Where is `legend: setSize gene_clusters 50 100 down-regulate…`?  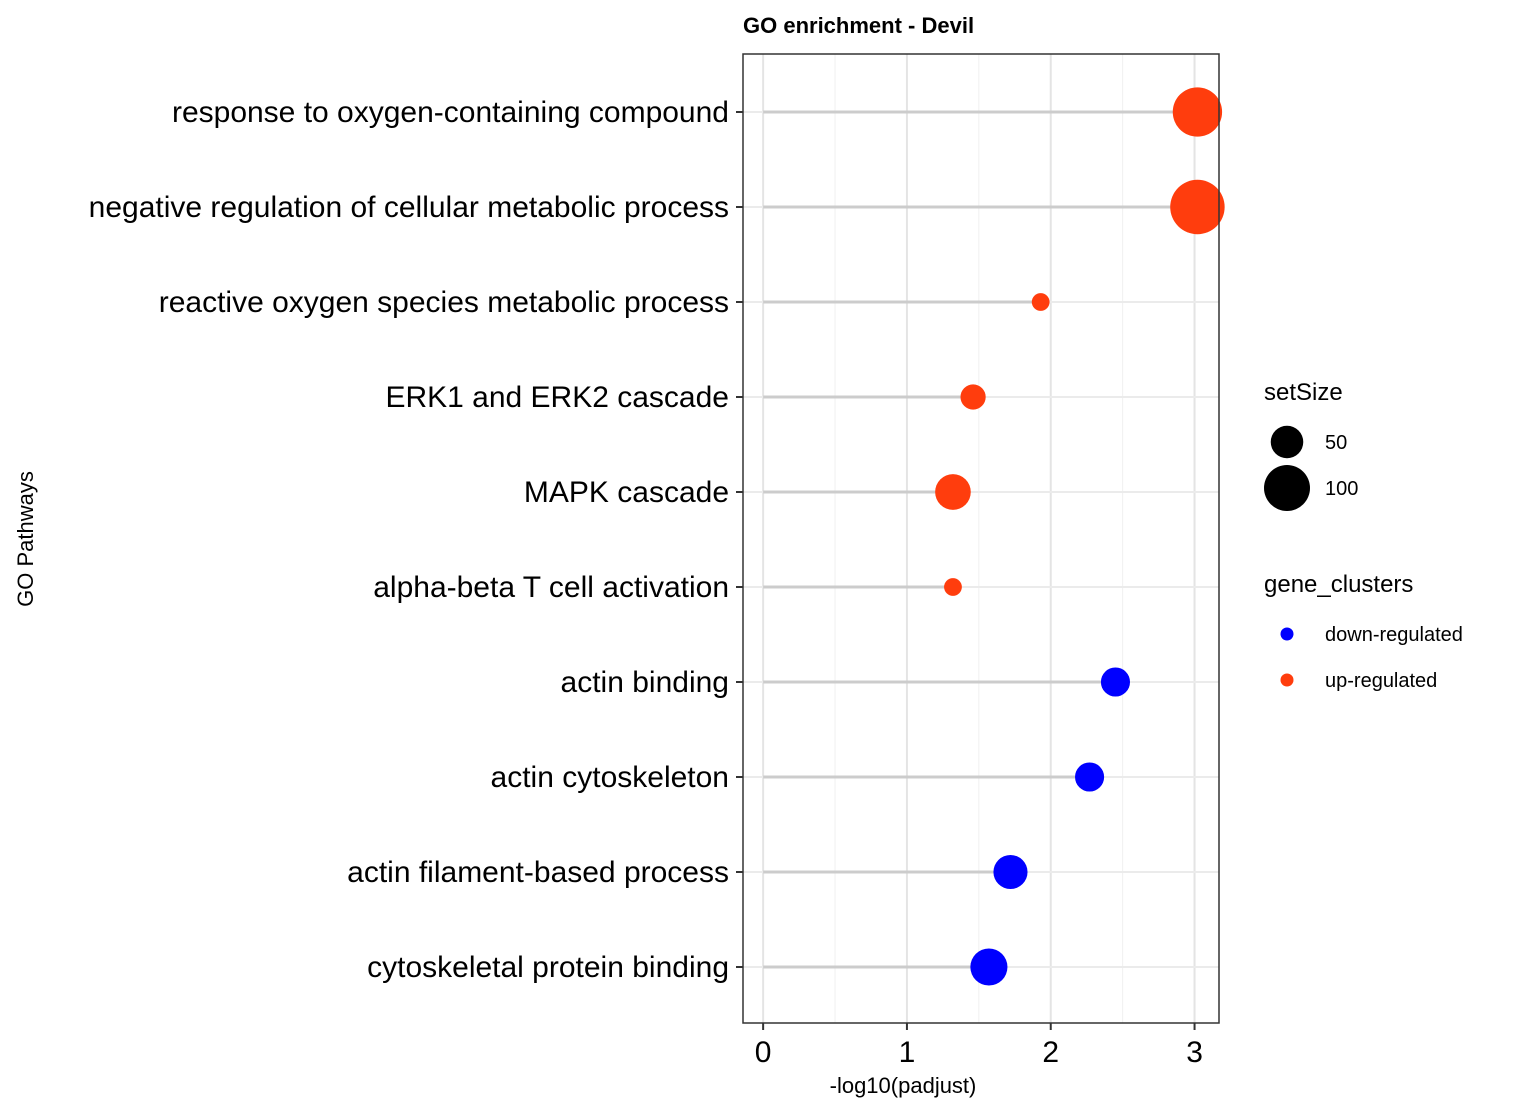
legend: setSize gene_clusters 50 100 down-regulate… is located at coordinates (1363, 535).